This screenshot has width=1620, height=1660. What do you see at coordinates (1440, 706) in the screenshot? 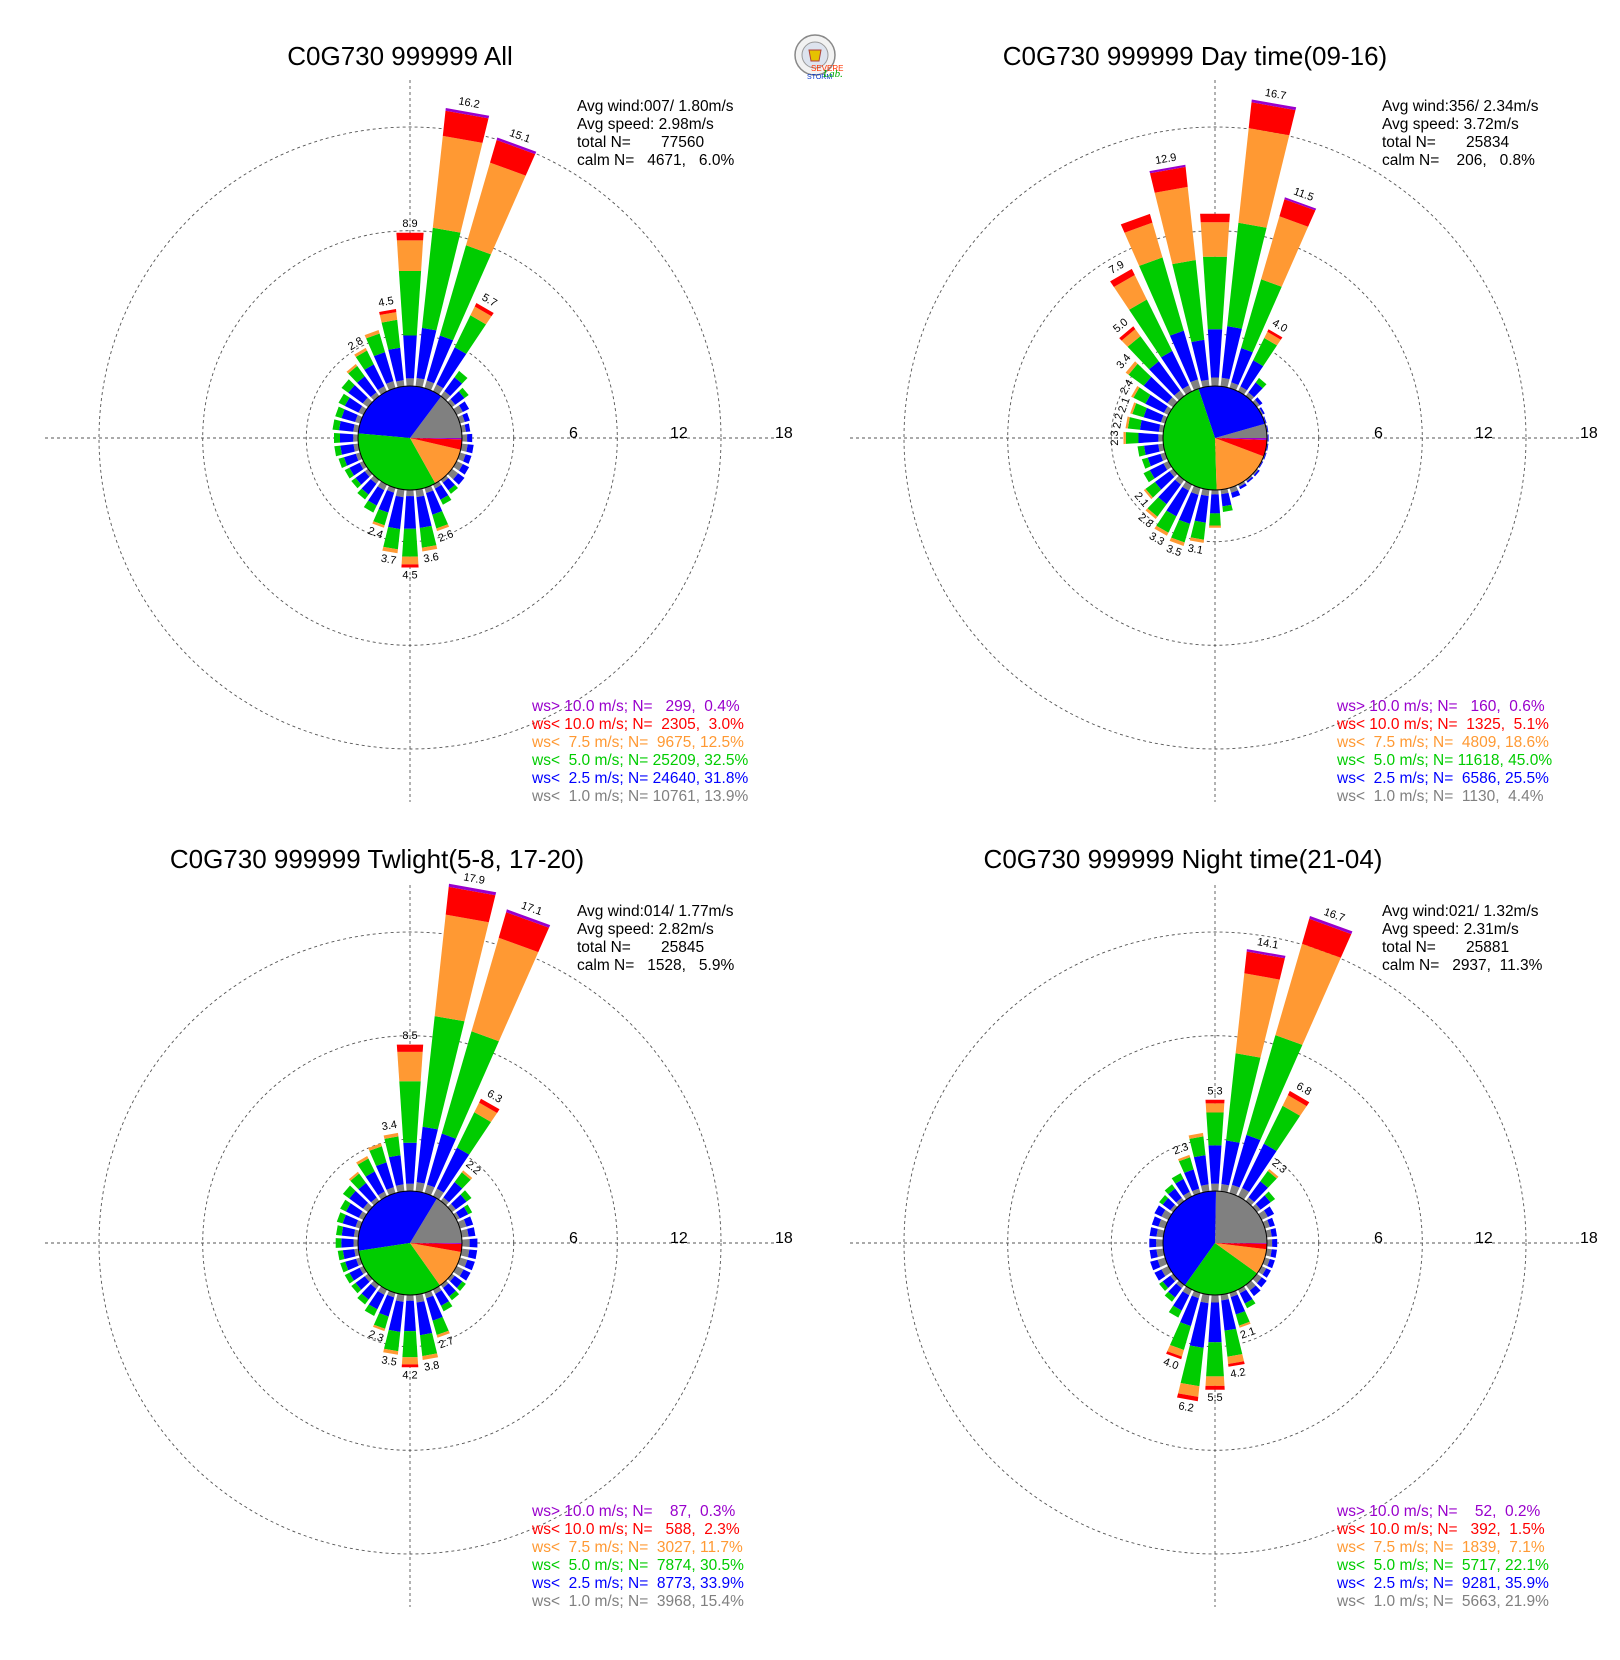
I see `legend-ws-gt-10: ws> 10.0 m/s; N= 160, 0.6%` at bounding box center [1440, 706].